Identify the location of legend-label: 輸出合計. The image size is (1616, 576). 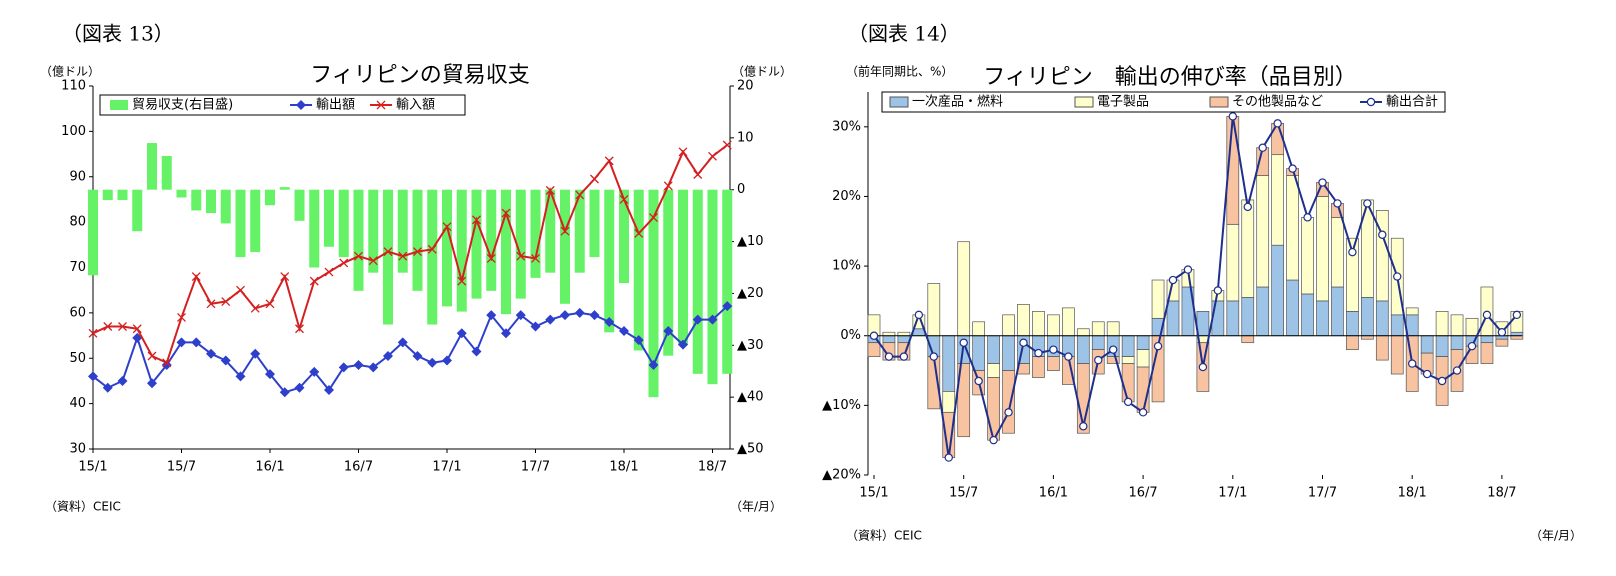
(1412, 102).